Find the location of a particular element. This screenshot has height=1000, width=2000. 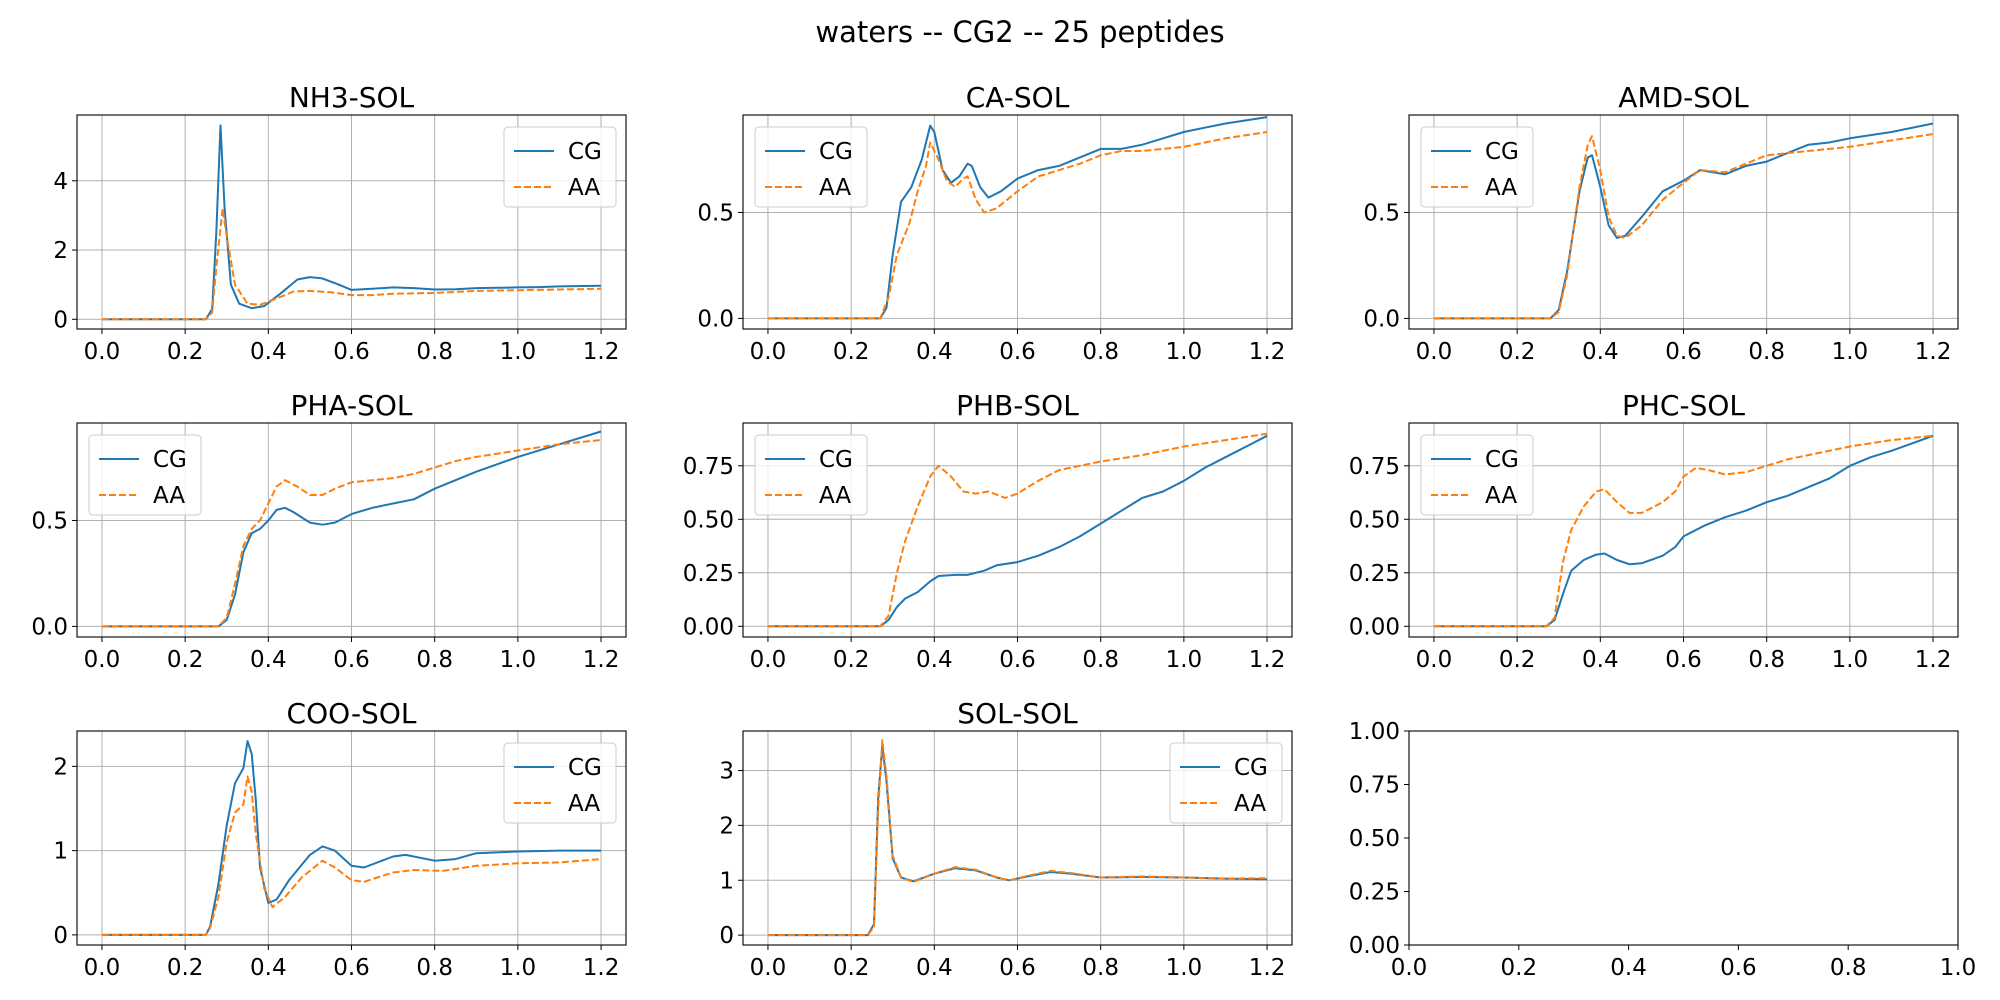

subplot-coo-sol: 0.0 0.2 0.4 0.6 0.8 1.0 1.2 0 1 2 COO-SOL CG AA is located at coordinates (340, 839).